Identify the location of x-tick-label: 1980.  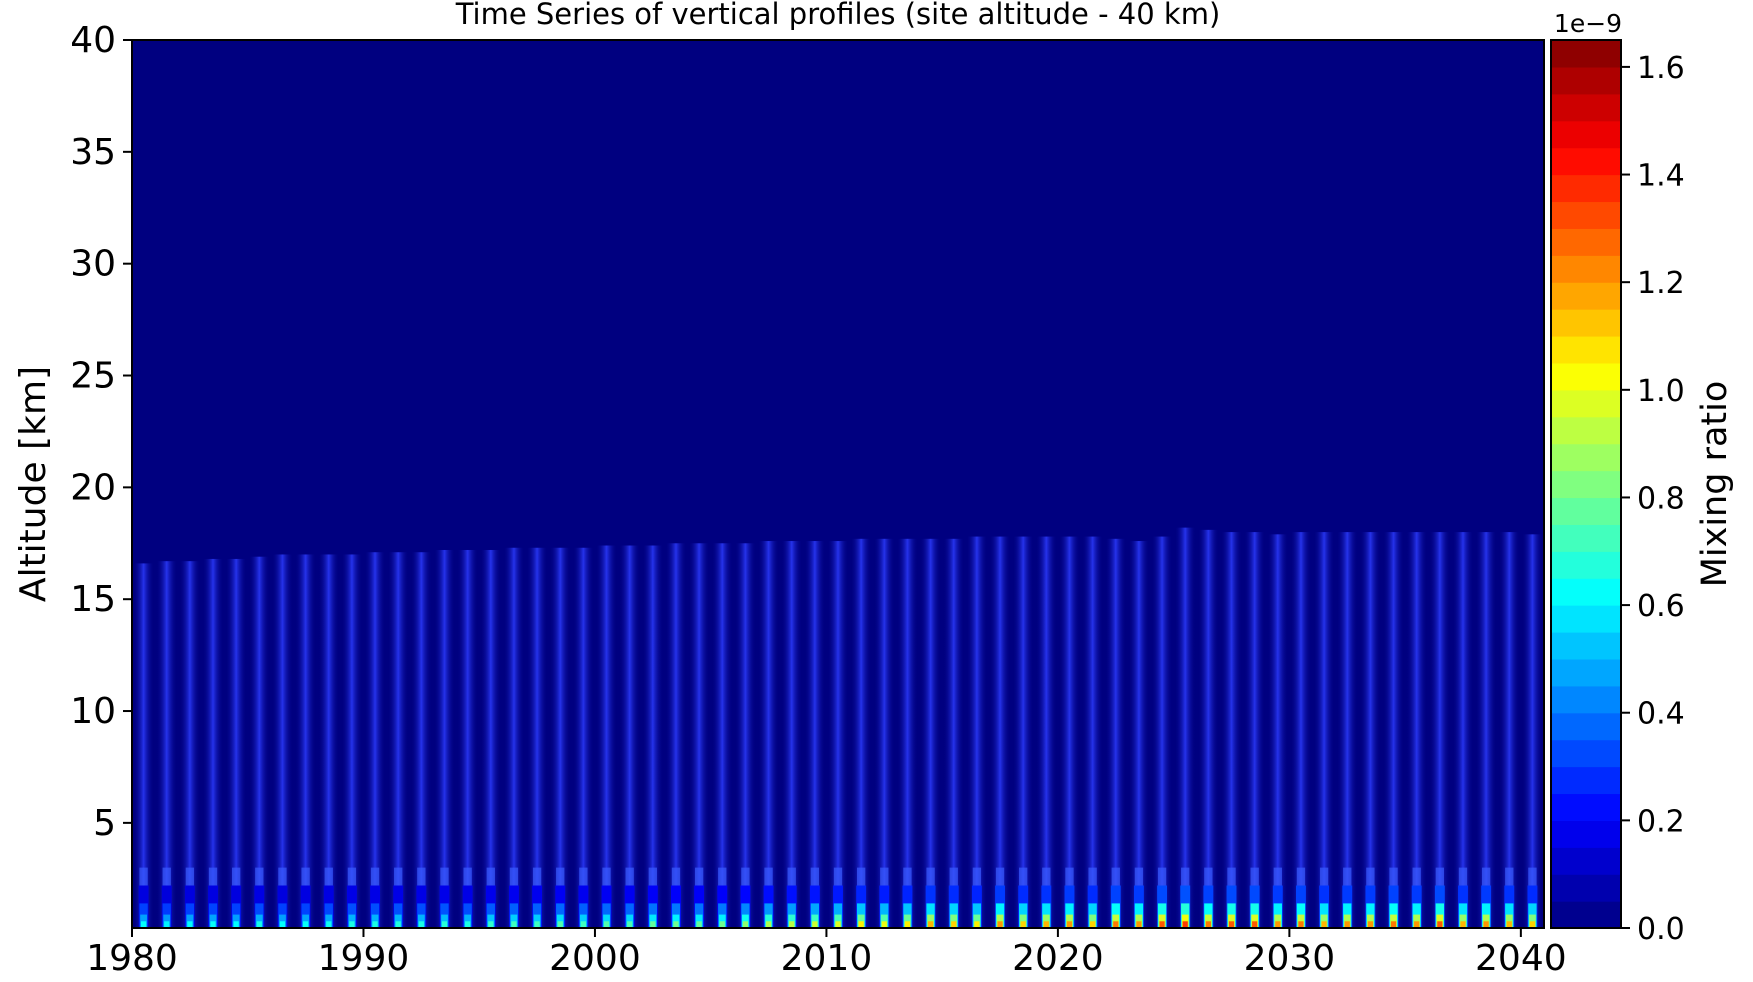
(132, 958).